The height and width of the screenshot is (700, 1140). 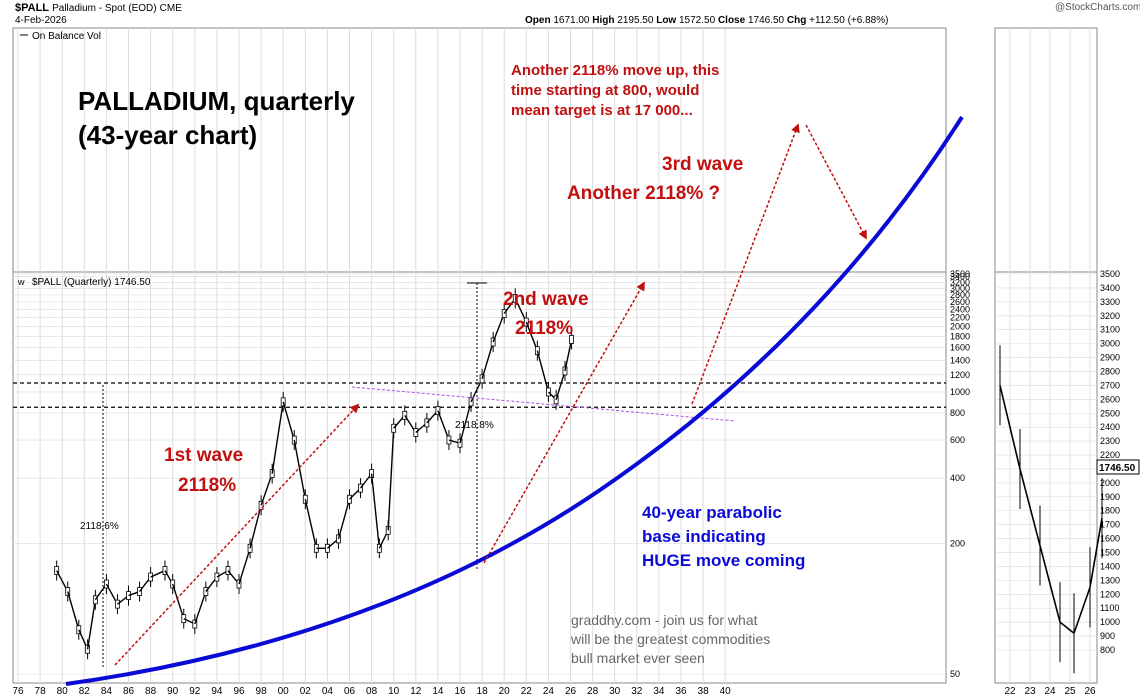 I want to click on zoom-y-tick-3500: 3500, so click(x=1110, y=274).